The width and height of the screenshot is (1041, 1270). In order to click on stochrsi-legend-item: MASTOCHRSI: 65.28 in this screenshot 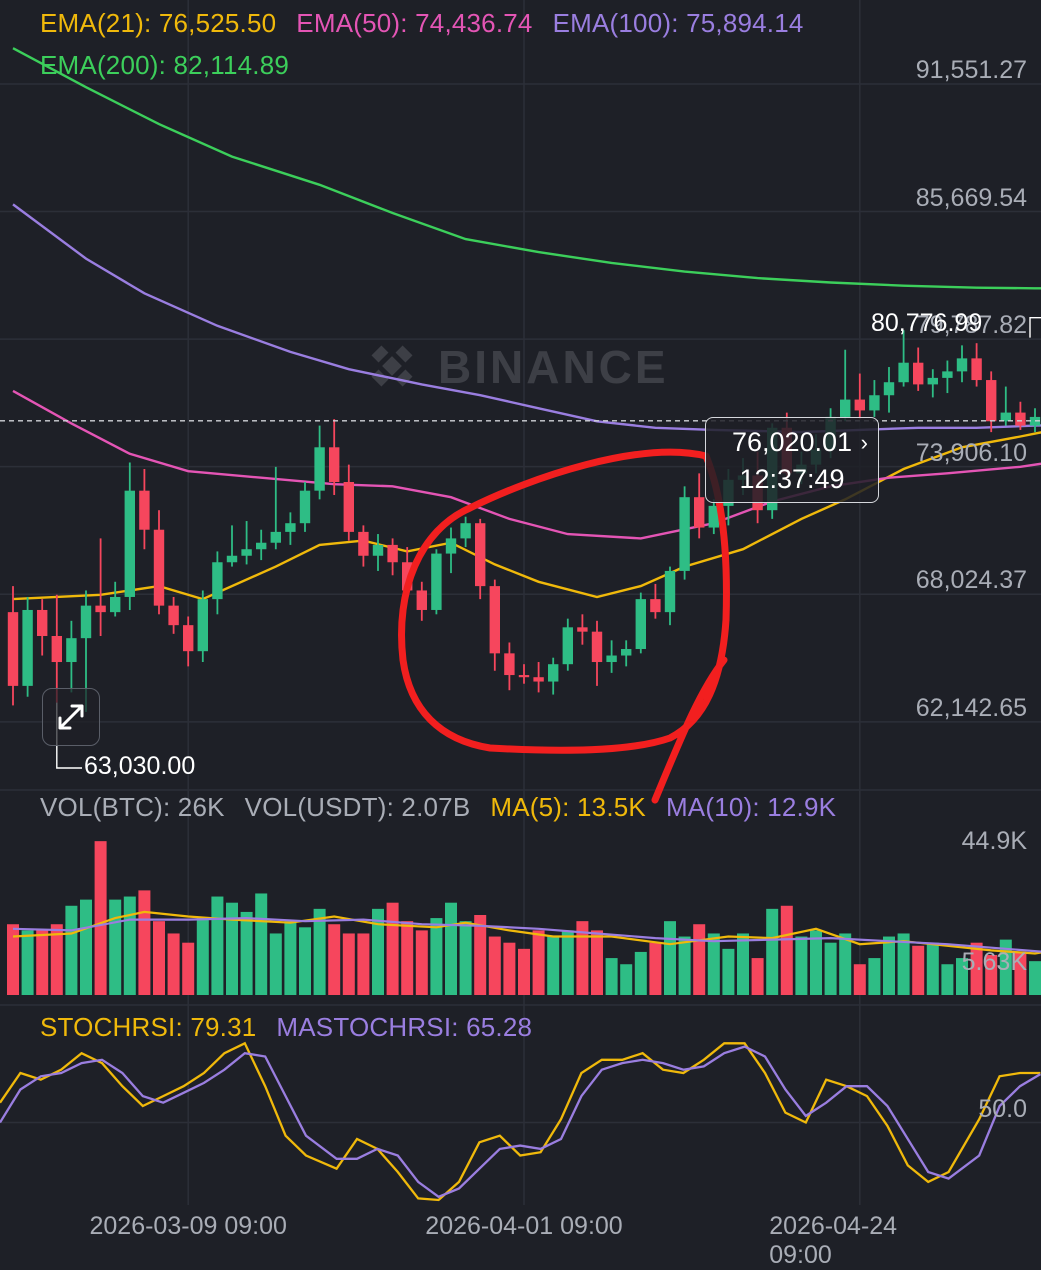, I will do `click(404, 1027)`.